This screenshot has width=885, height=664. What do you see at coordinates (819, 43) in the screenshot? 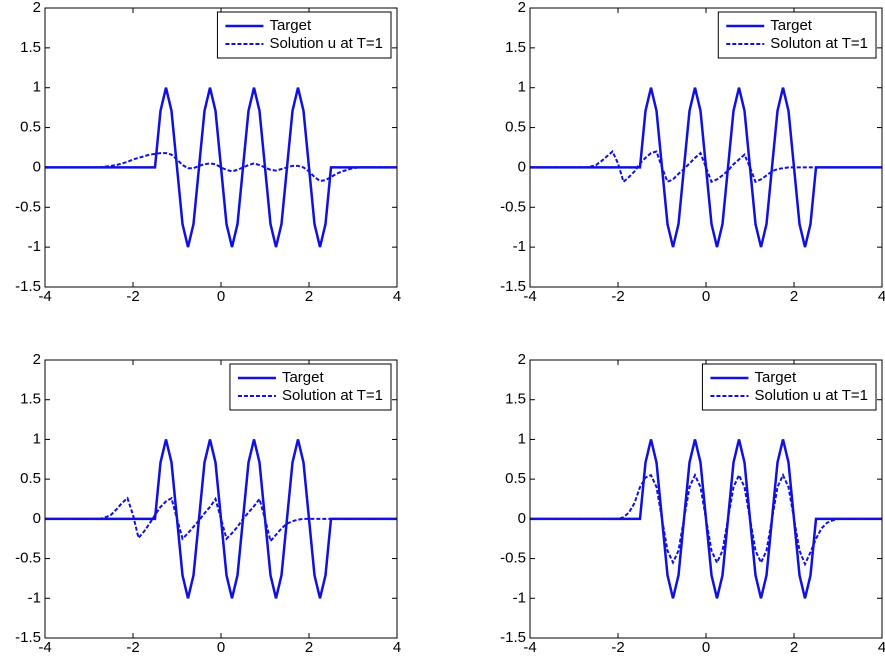
I see `legend-label: Soluton at T=1` at bounding box center [819, 43].